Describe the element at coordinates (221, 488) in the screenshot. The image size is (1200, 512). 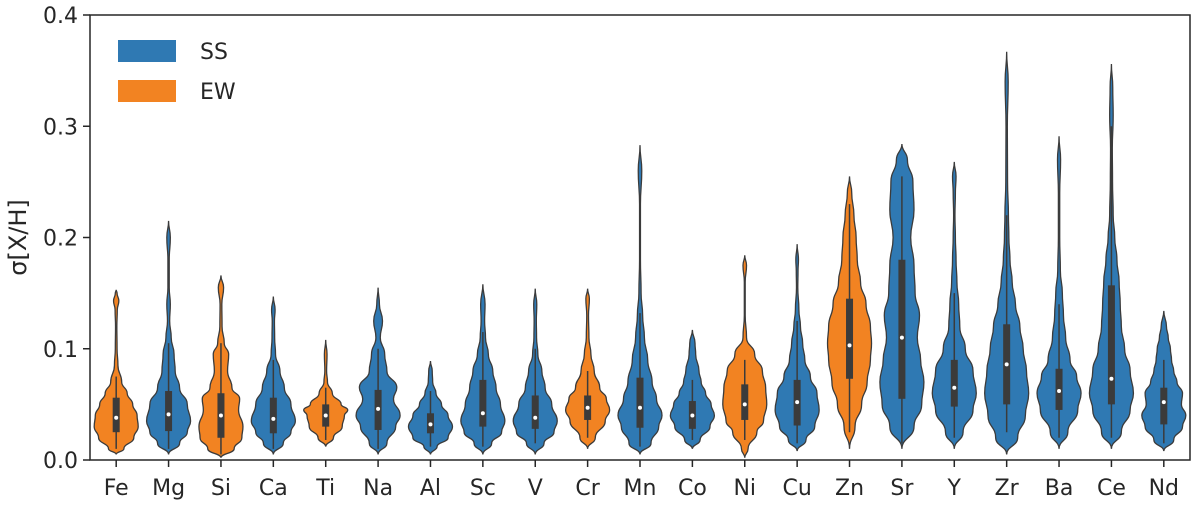
I see `x-tick-label: Si` at that location.